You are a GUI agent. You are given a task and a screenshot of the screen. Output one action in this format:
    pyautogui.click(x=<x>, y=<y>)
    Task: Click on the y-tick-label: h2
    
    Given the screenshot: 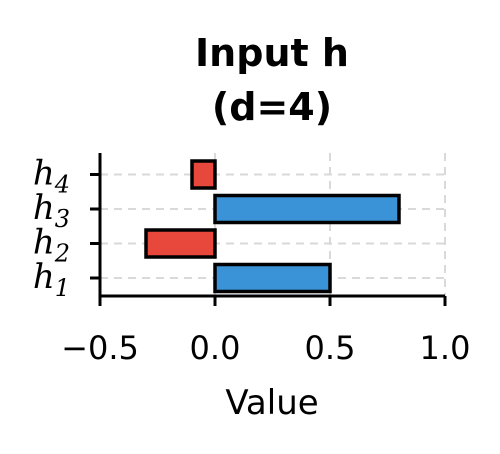 What is the action you would take?
    pyautogui.click(x=51, y=245)
    